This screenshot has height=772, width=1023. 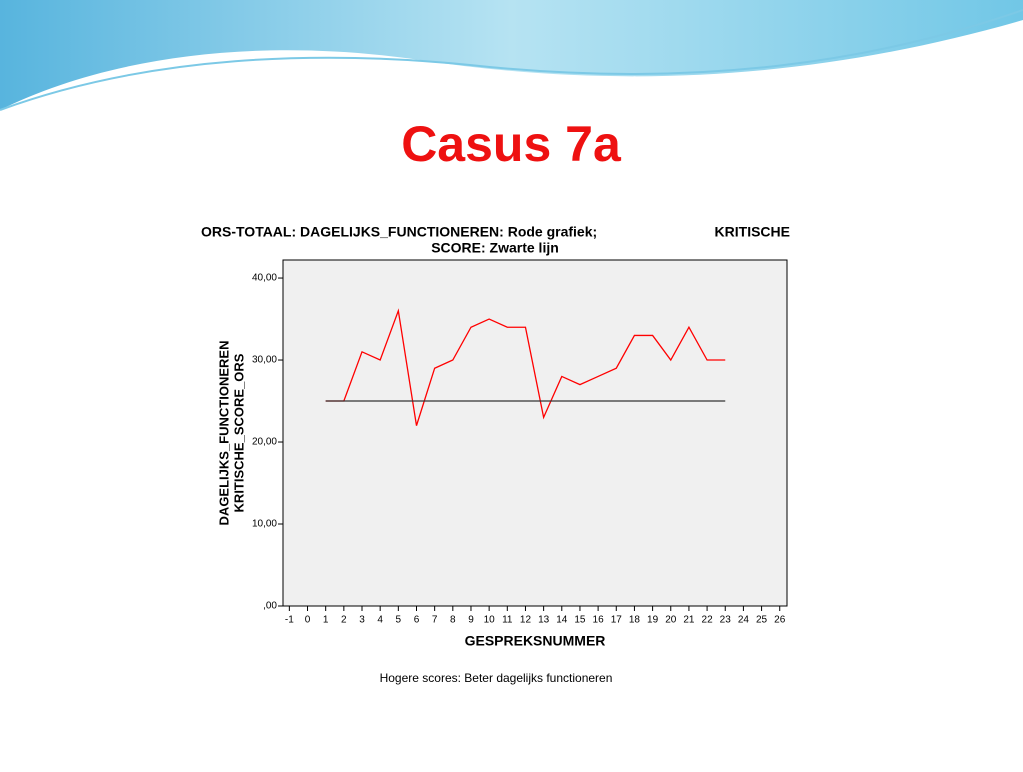 What do you see at coordinates (308, 620) in the screenshot?
I see `x-tick-label: 0` at bounding box center [308, 620].